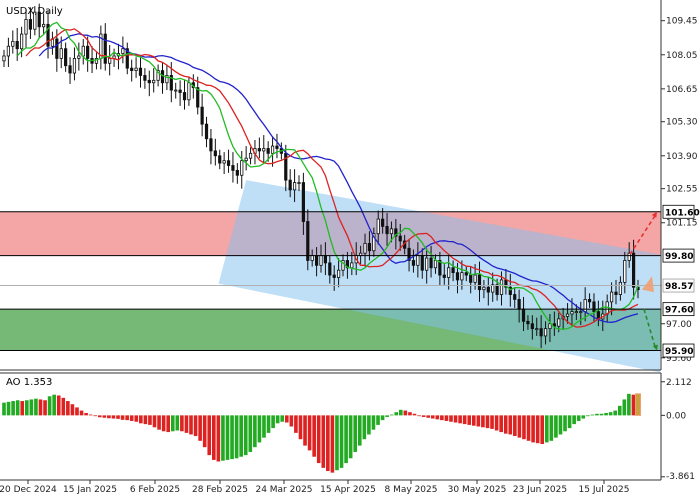 This screenshot has width=700, height=500. What do you see at coordinates (682, 224) in the screenshot?
I see `y-tick-label: 101.15` at bounding box center [682, 224].